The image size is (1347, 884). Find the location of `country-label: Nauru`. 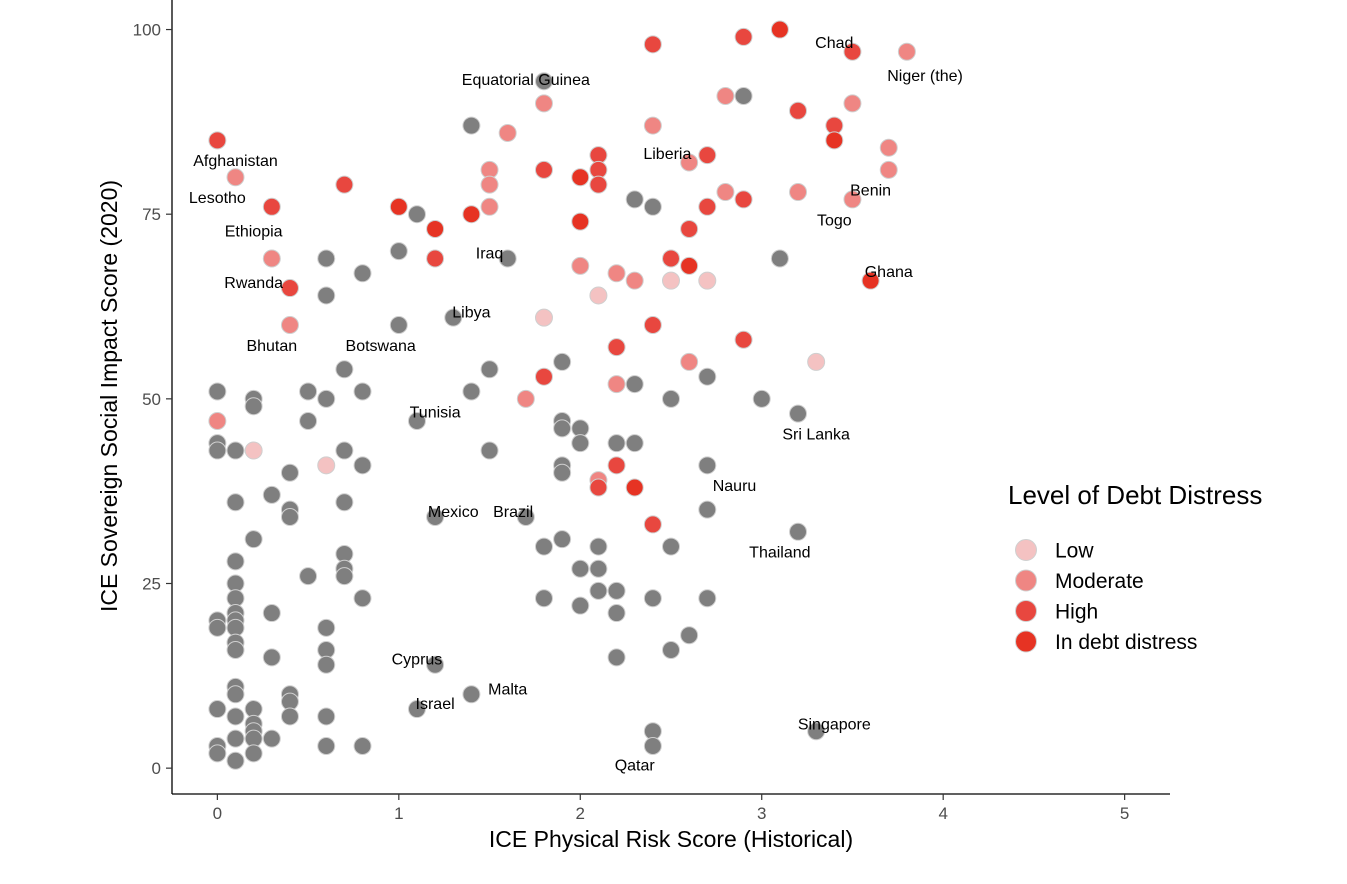

country-label: Nauru is located at coordinates (735, 486).